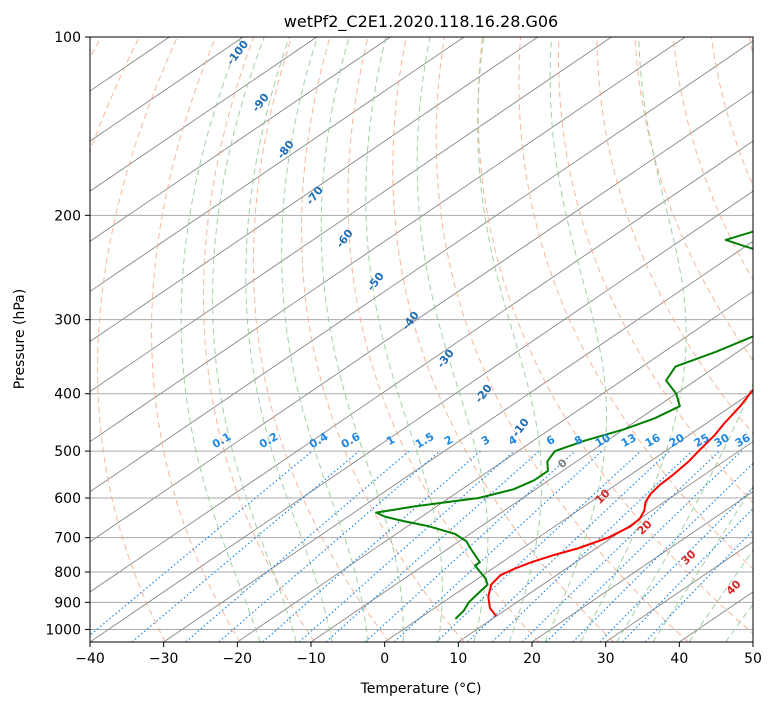  What do you see at coordinates (67, 334) in the screenshot?
I see `y-axis-ticks: 100 200 300 400 500 600 700 800 900 1000` at bounding box center [67, 334].